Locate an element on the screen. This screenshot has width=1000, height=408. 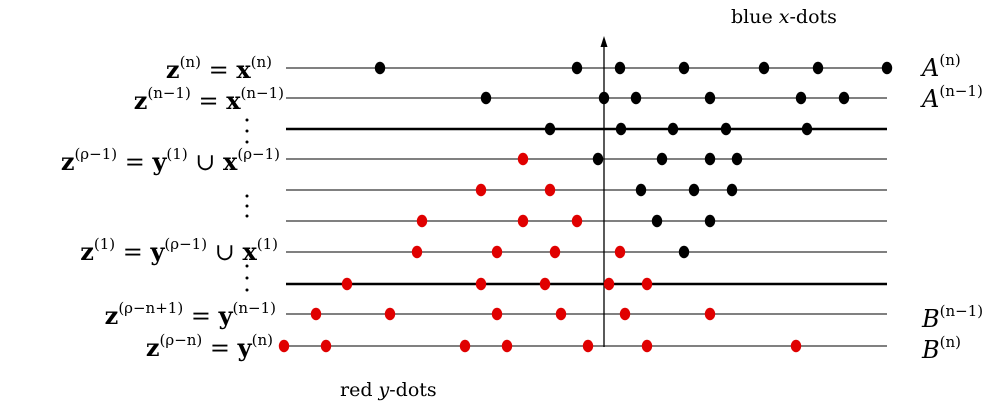
right-label-row-10: B(n) is located at coordinates (941, 348).